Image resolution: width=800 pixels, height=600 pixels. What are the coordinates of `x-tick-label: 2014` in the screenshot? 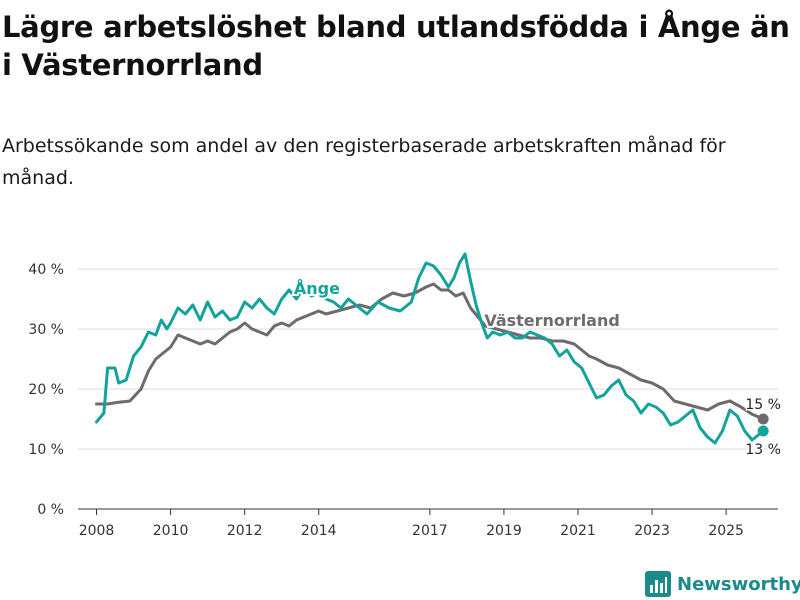 It's located at (319, 531).